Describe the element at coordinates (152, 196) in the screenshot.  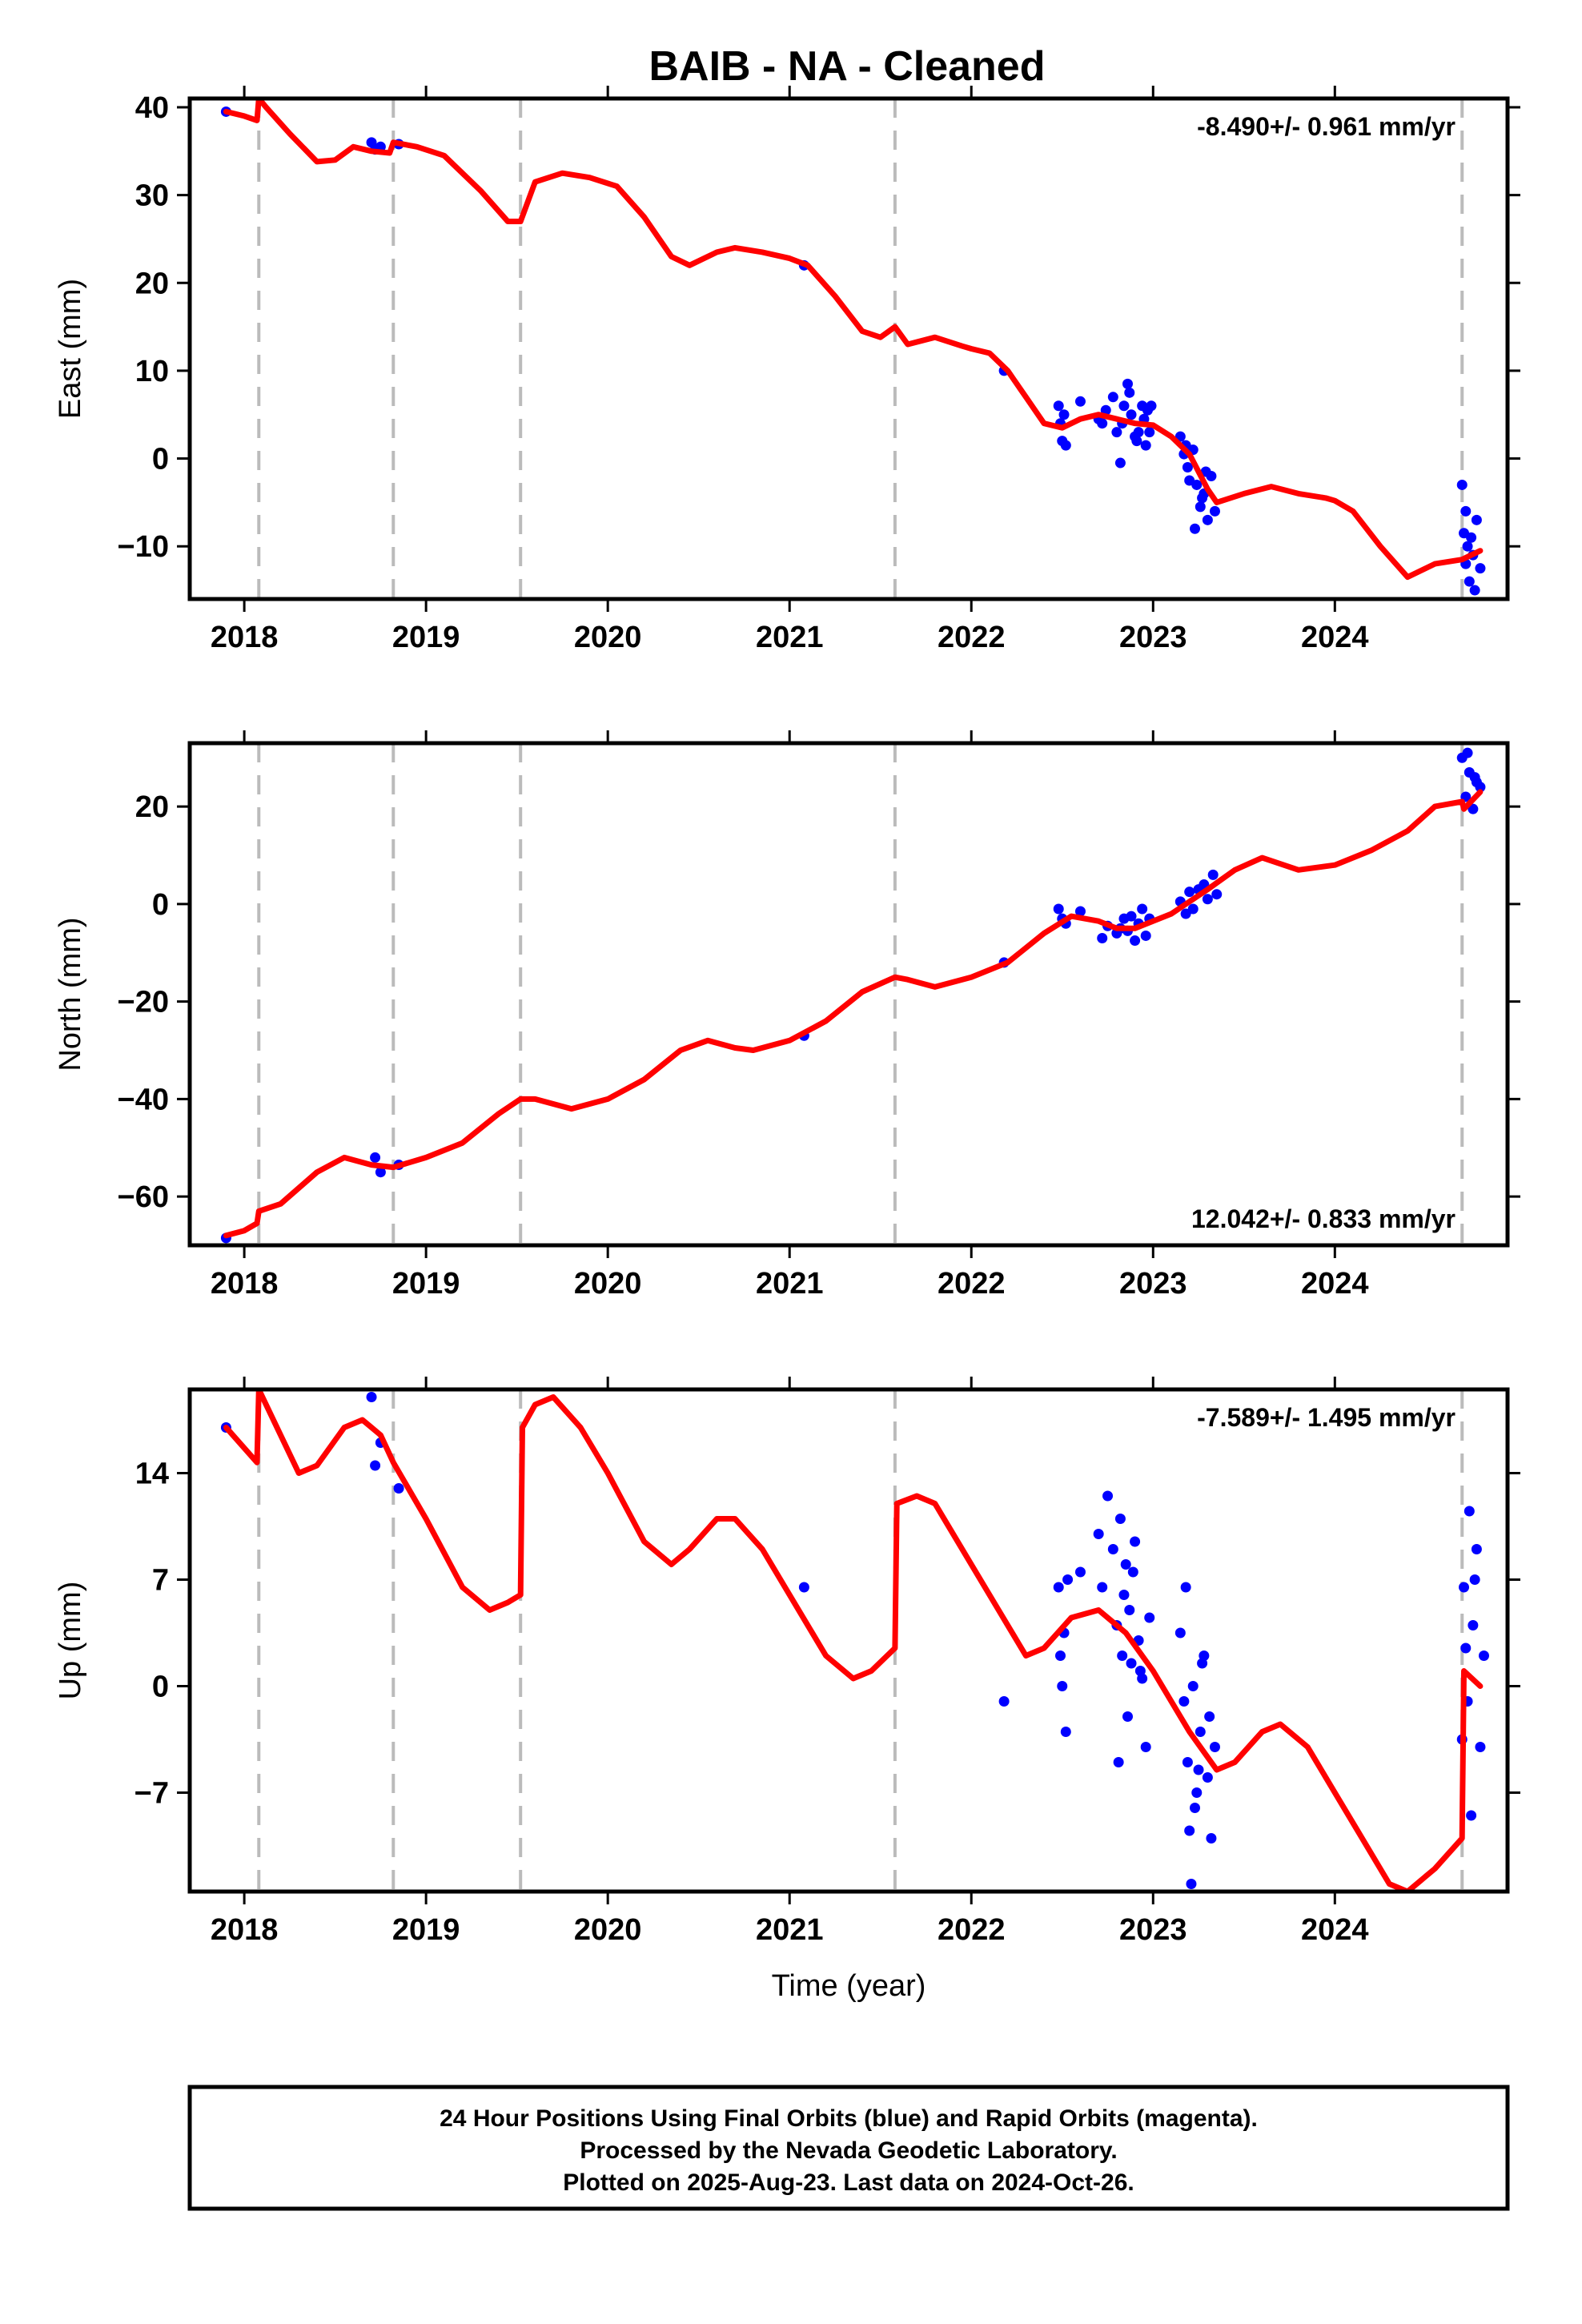
I see `east-y-tick-label: 30` at that location.